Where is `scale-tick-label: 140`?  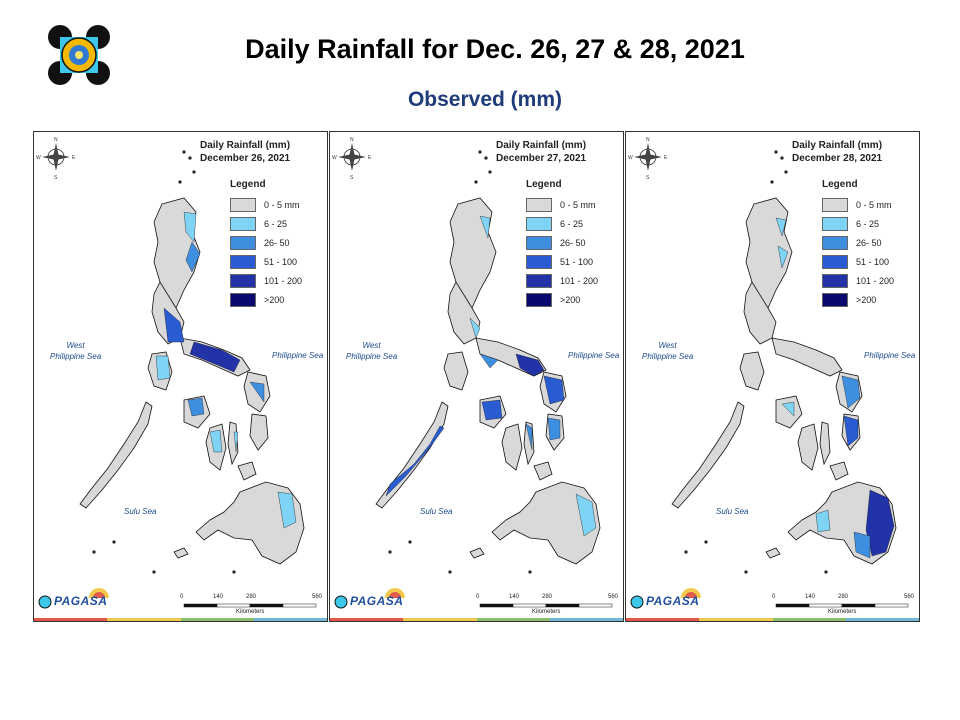 scale-tick-label: 140 is located at coordinates (514, 597).